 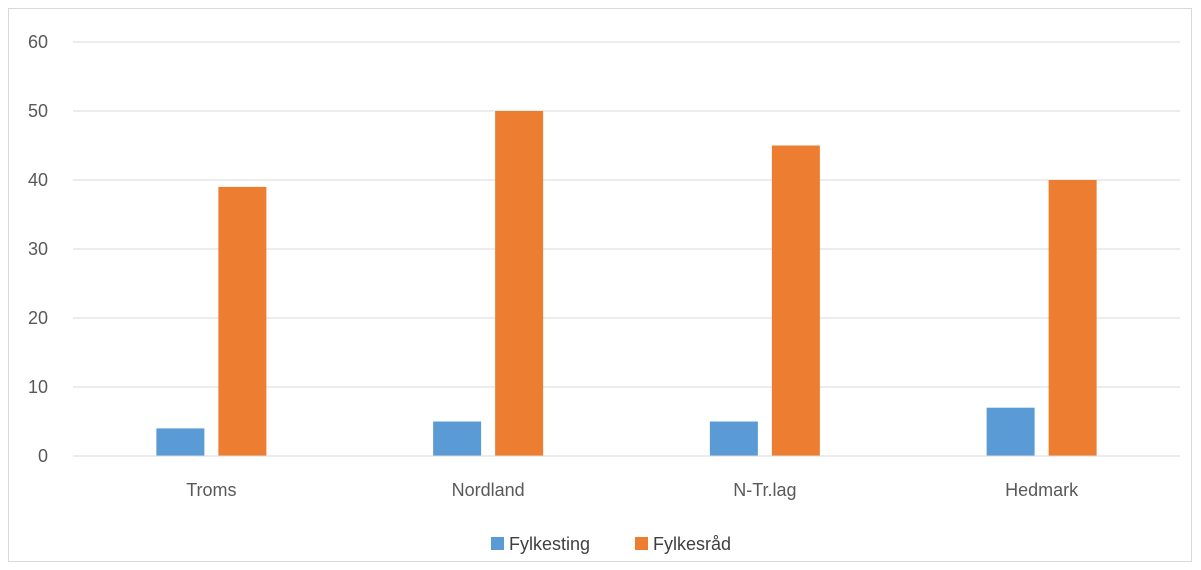 What do you see at coordinates (38, 180) in the screenshot?
I see `y-tick-label: 40` at bounding box center [38, 180].